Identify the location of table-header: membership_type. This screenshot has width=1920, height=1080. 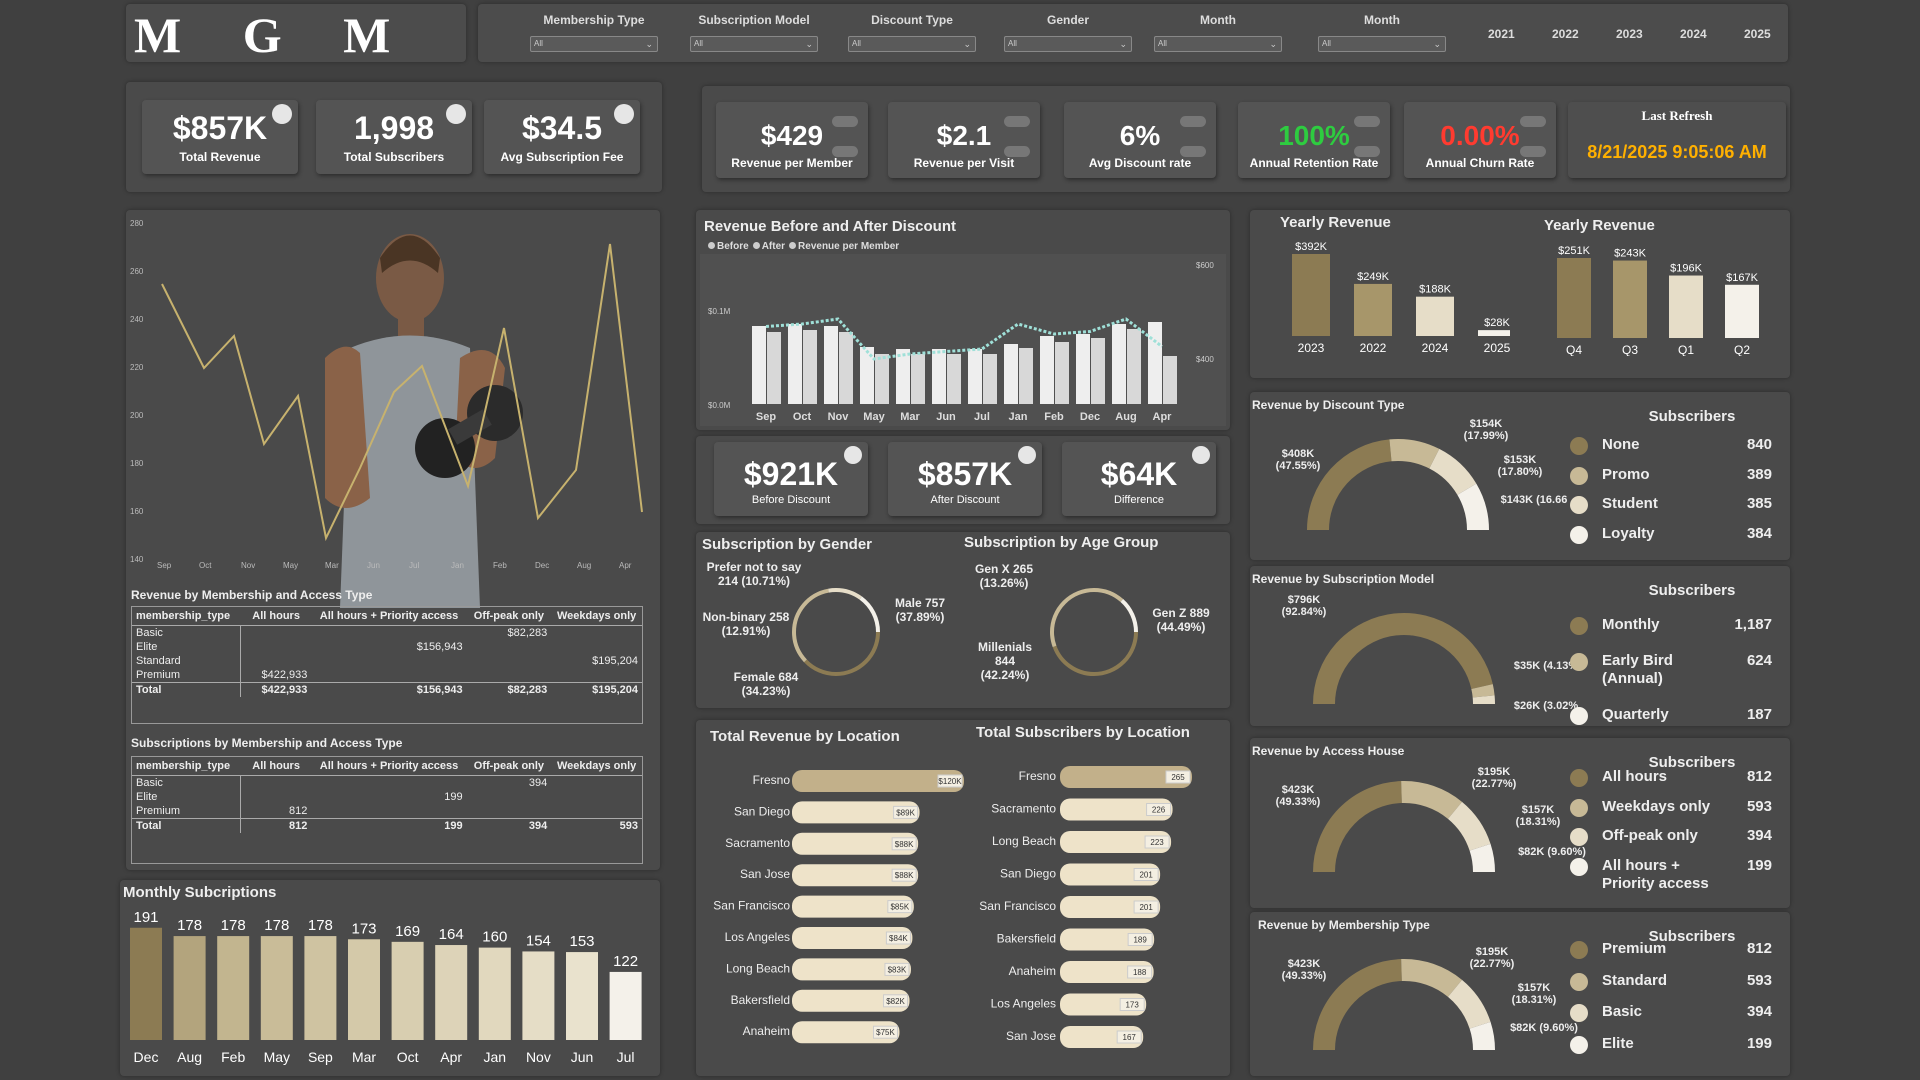
(186, 766).